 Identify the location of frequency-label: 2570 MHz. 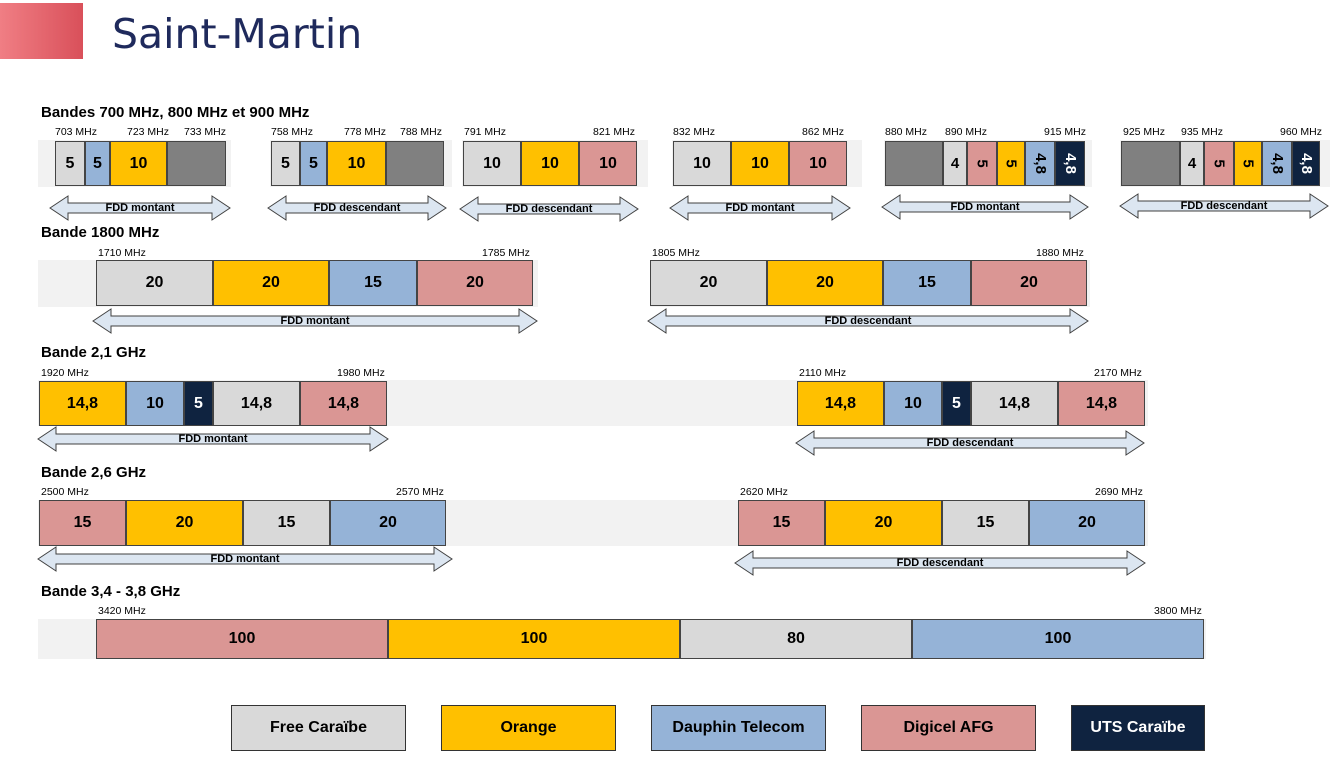
(420, 492).